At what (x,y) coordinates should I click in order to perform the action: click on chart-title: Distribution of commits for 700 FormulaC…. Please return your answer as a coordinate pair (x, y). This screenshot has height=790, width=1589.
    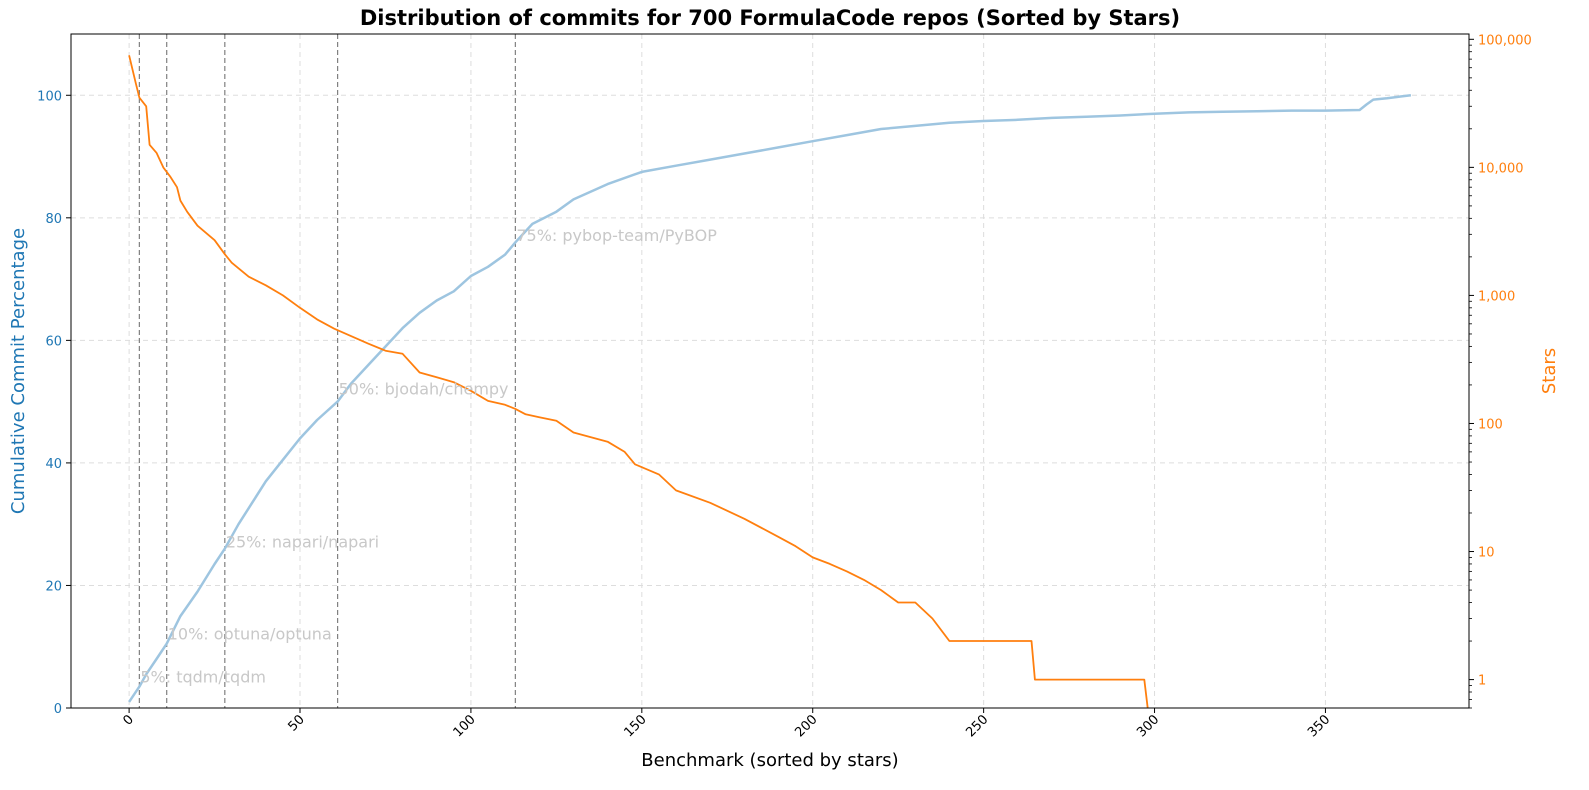
    Looking at the image, I should click on (770, 18).